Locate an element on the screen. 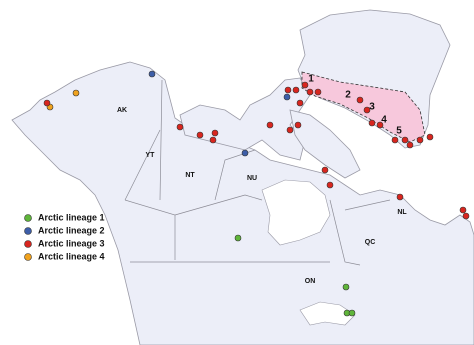 This screenshot has width=474, height=345. zone-label: 4 is located at coordinates (384, 120).